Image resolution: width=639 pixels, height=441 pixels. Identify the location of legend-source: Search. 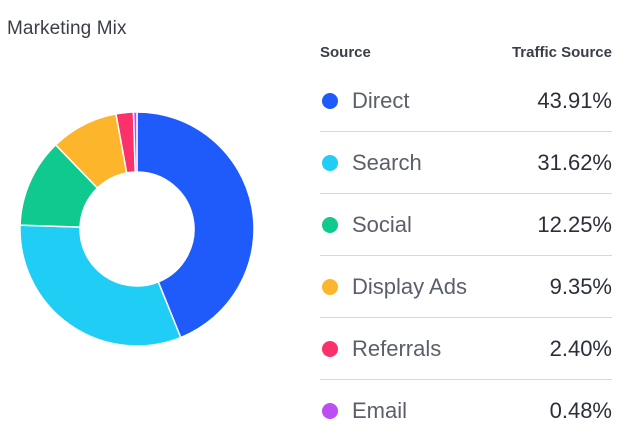
(371, 163).